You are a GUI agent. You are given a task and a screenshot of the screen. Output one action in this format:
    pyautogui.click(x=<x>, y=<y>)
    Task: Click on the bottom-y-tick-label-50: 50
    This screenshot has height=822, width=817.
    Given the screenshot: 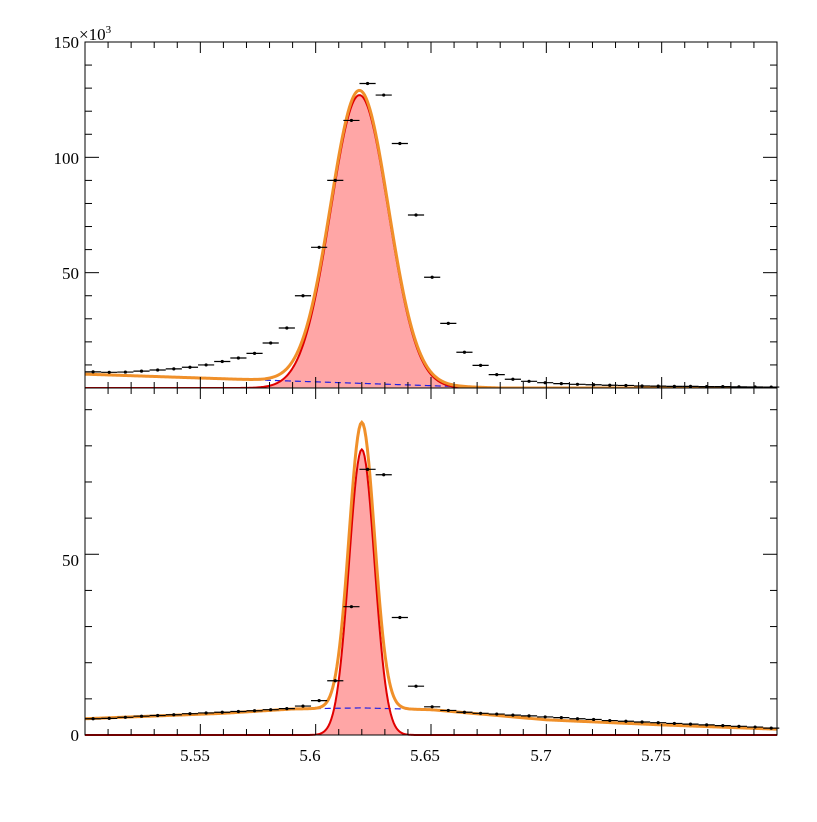 What is the action you would take?
    pyautogui.click(x=70, y=560)
    